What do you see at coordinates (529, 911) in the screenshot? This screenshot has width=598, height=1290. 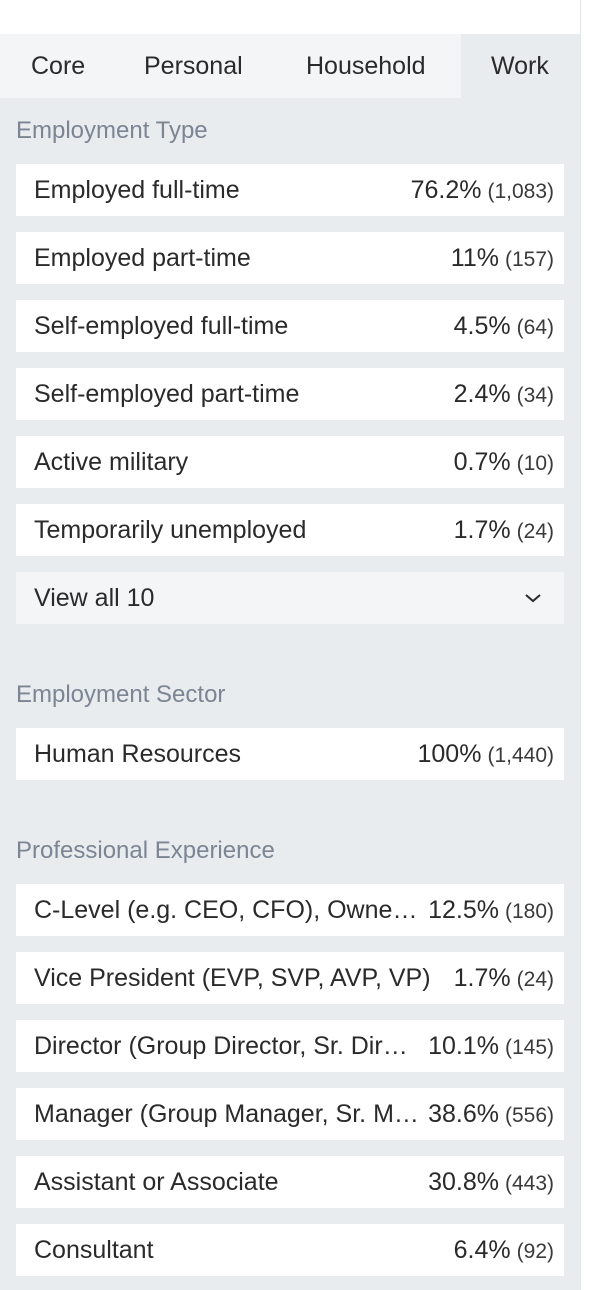 I see `row-count: (180)` at bounding box center [529, 911].